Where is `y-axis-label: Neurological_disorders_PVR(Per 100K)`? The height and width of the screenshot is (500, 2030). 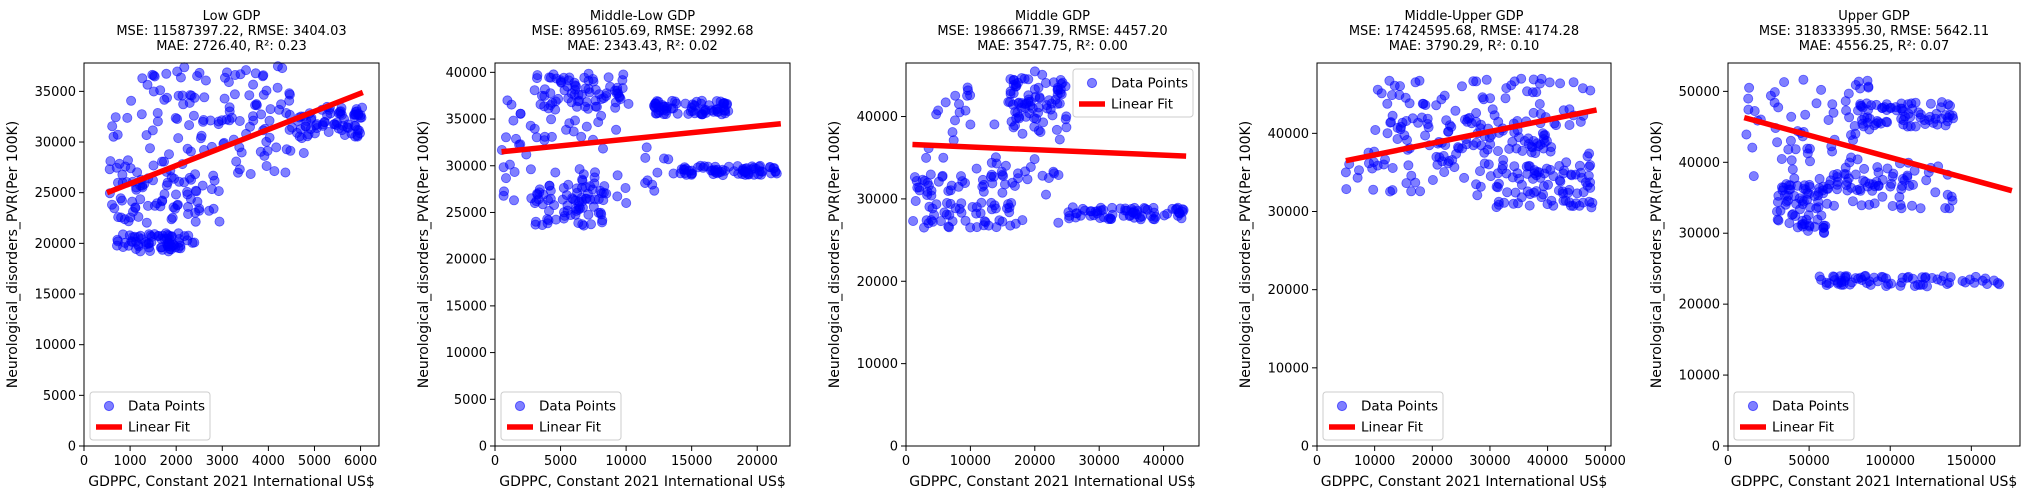
y-axis-label: Neurological_disorders_PVR(Per 100K) is located at coordinates (1246, 254).